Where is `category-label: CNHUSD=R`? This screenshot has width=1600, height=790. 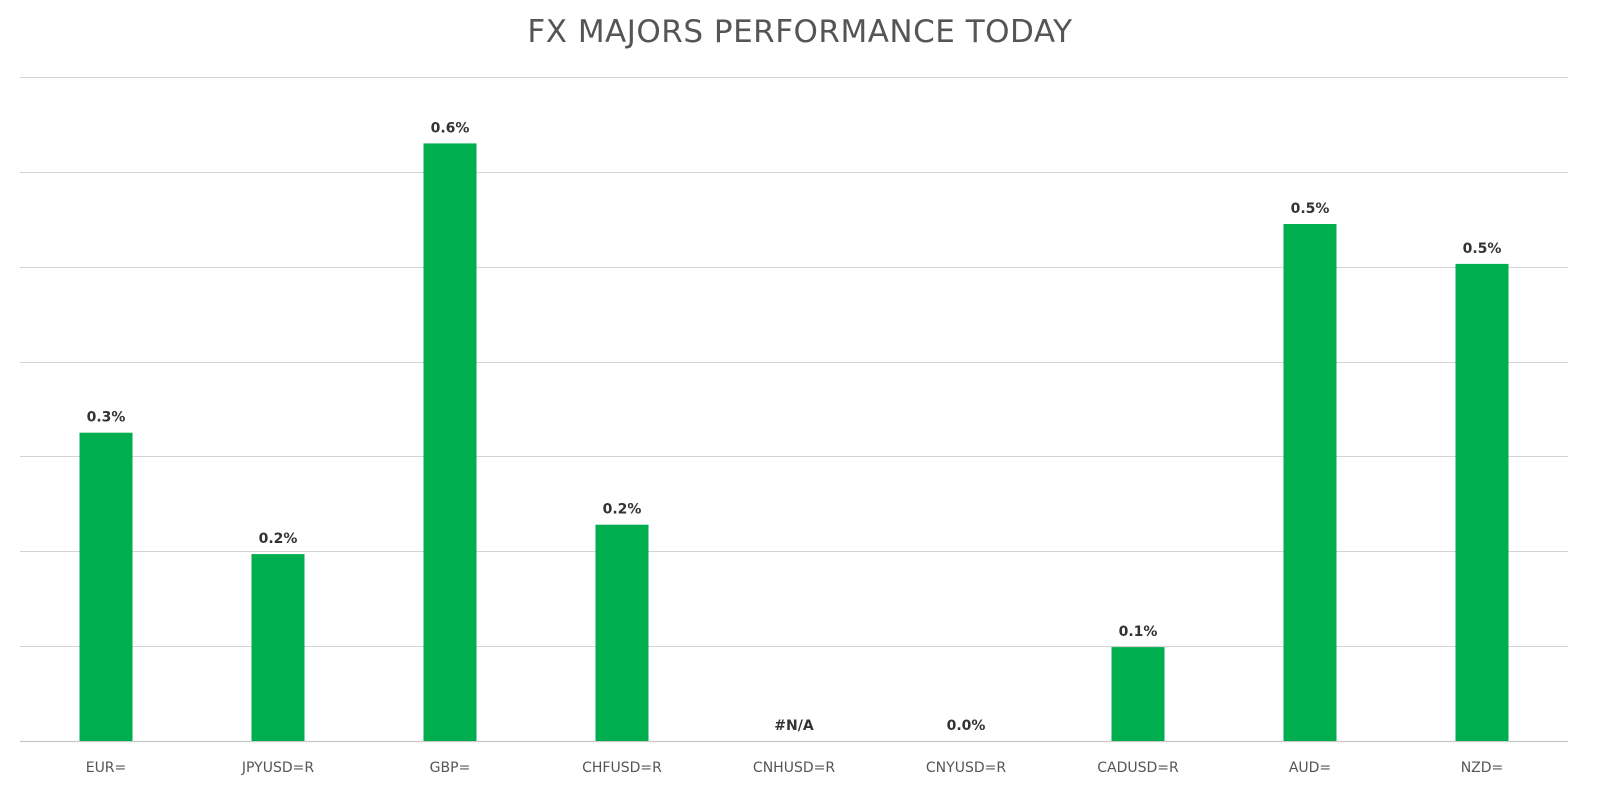
category-label: CNHUSD=R is located at coordinates (794, 768).